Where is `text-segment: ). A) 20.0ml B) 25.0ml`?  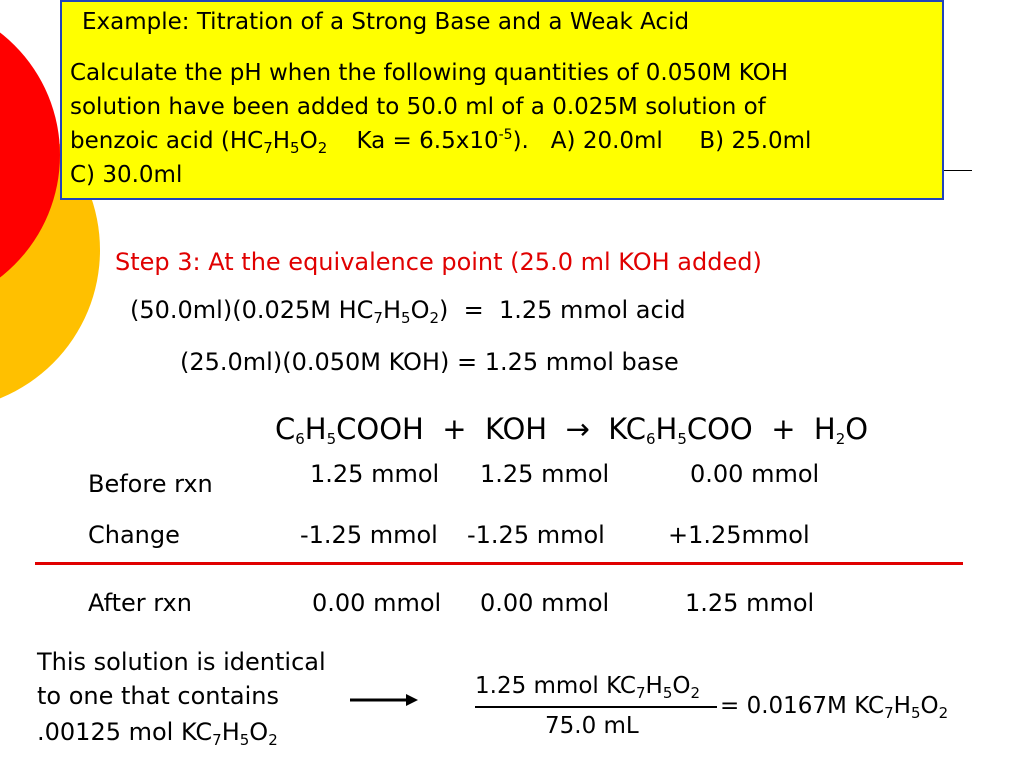
text-segment: ). A) 20.0ml B) 25.0ml is located at coordinates (662, 141).